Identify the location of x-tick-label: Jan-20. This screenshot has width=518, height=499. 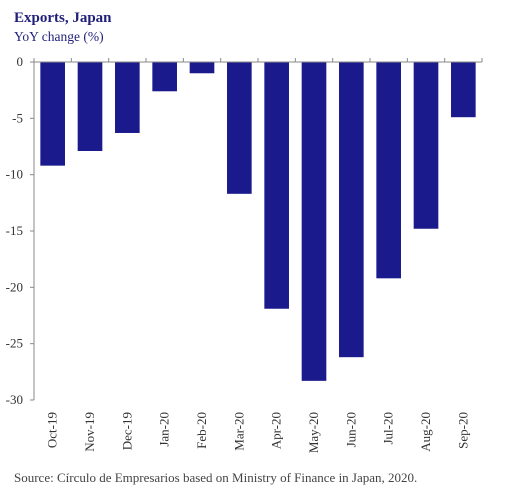
(164, 429).